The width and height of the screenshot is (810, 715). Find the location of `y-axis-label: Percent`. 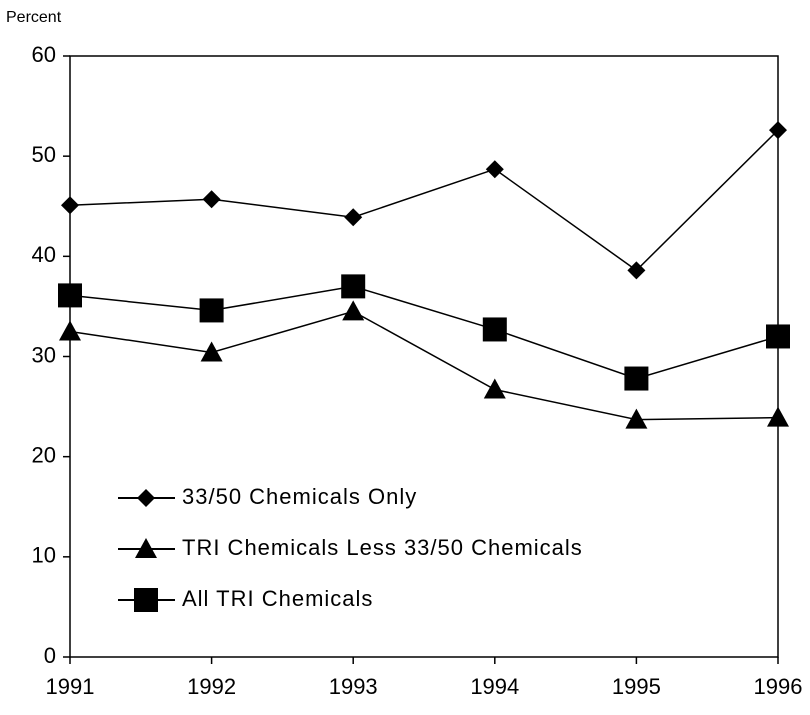

y-axis-label: Percent is located at coordinates (34, 17).